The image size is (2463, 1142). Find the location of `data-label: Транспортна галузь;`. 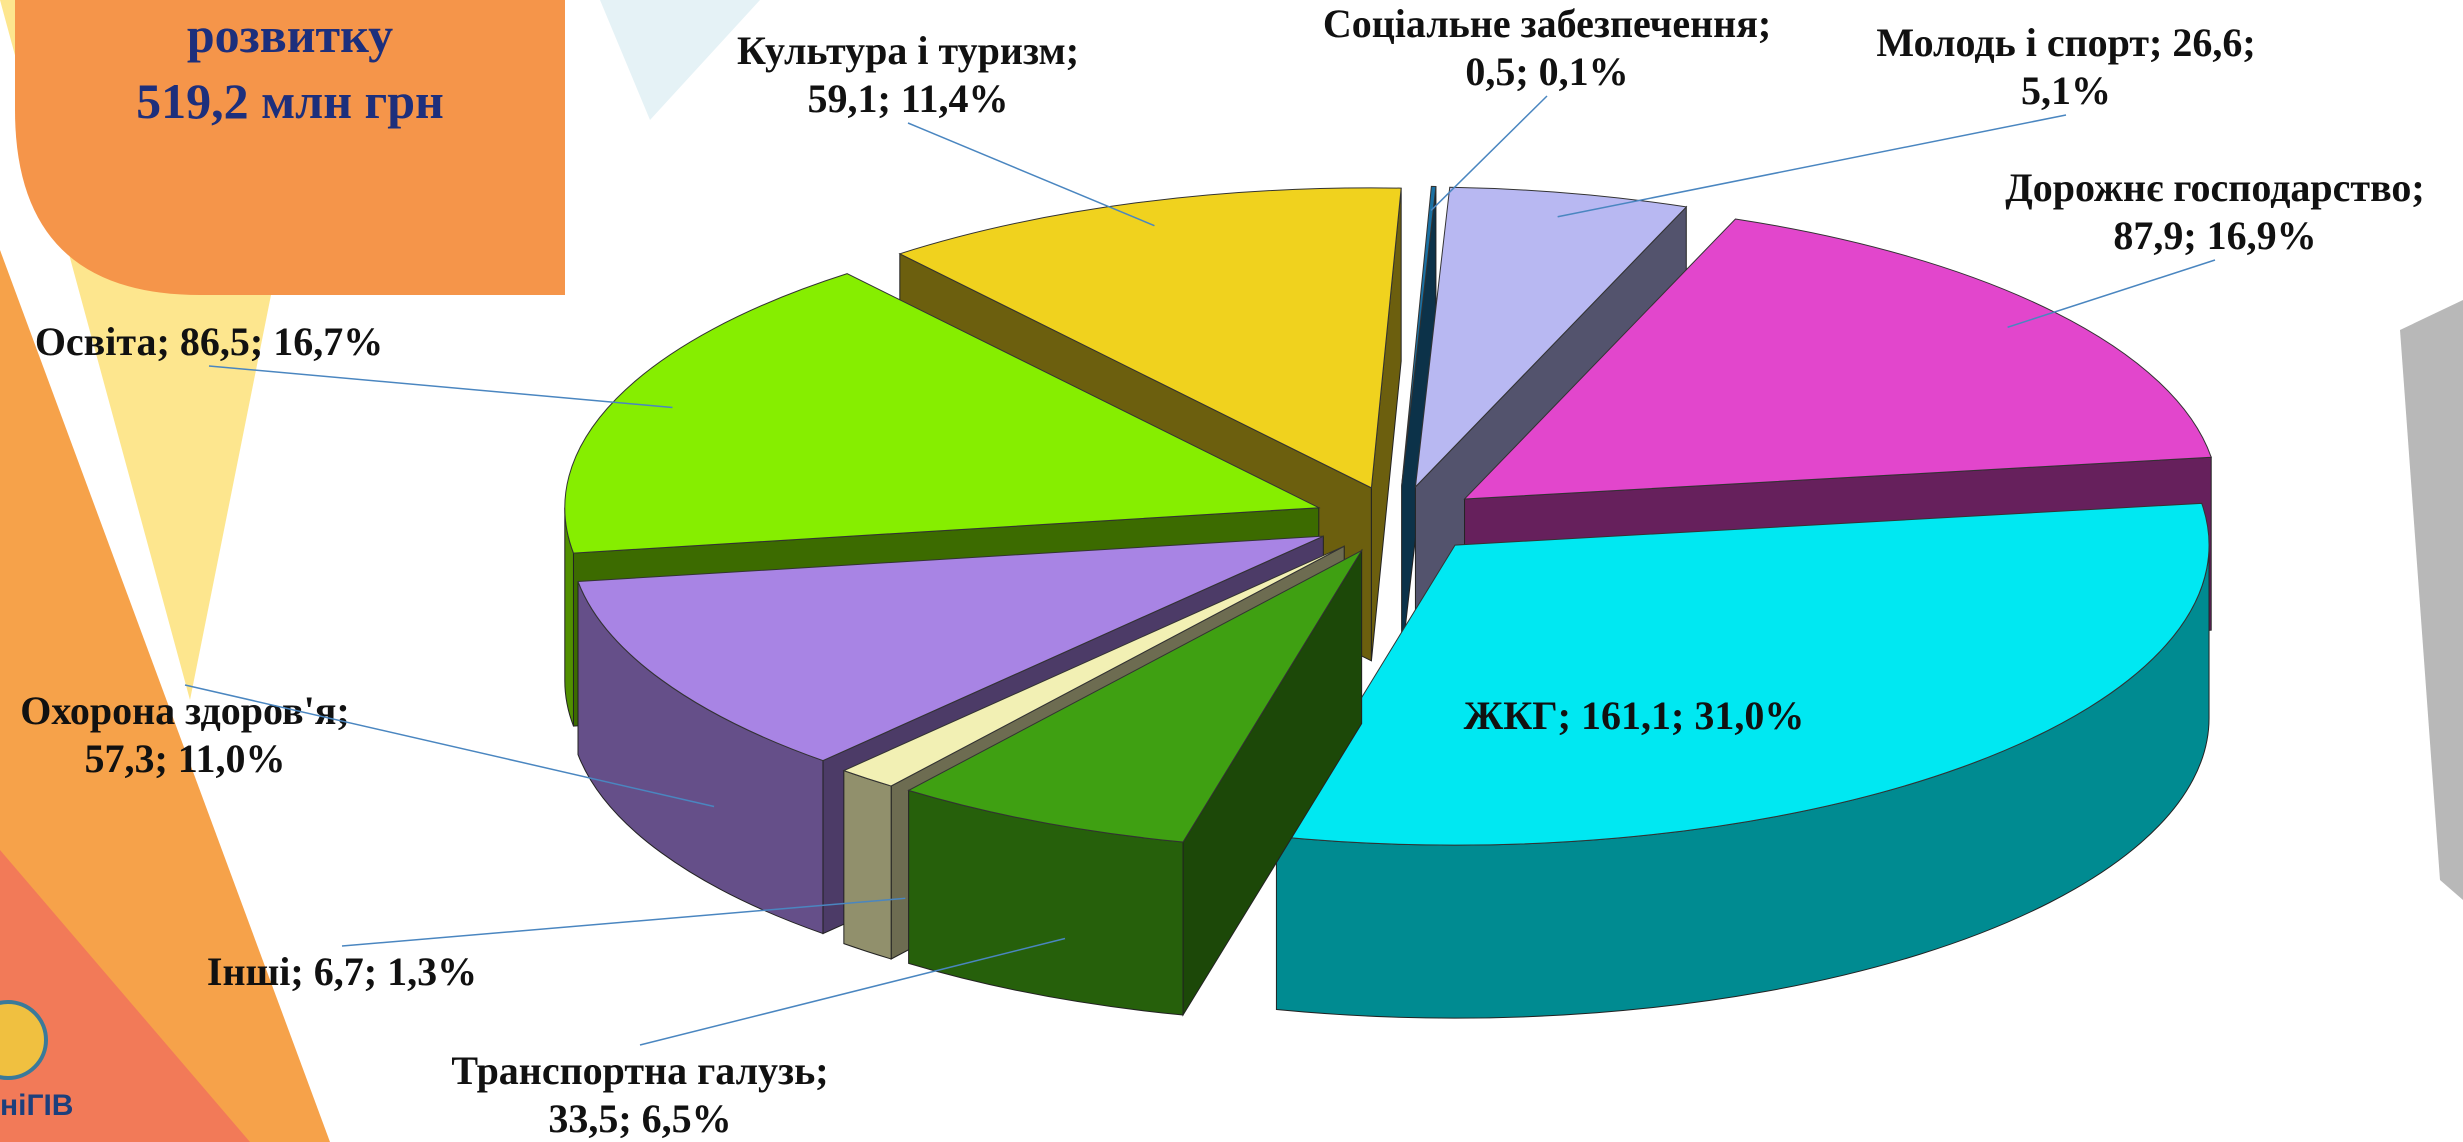

data-label: Транспортна галузь; is located at coordinates (639, 1070).